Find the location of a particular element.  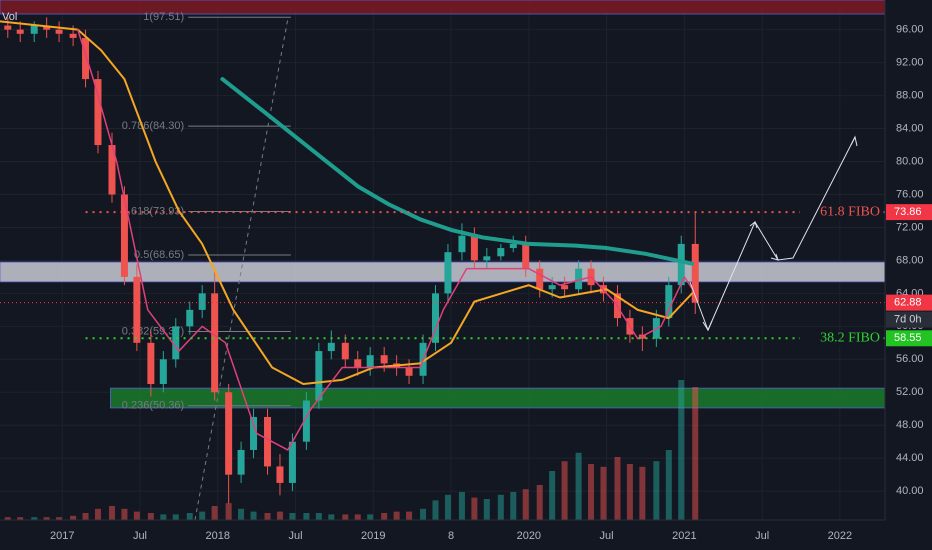

annotation: 38.2 FIBO is located at coordinates (850, 338).